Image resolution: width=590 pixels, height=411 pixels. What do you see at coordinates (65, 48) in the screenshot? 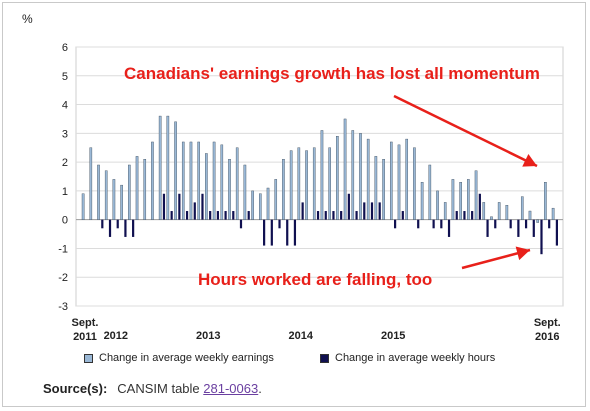
I see `y-tick-label: 6` at bounding box center [65, 48].